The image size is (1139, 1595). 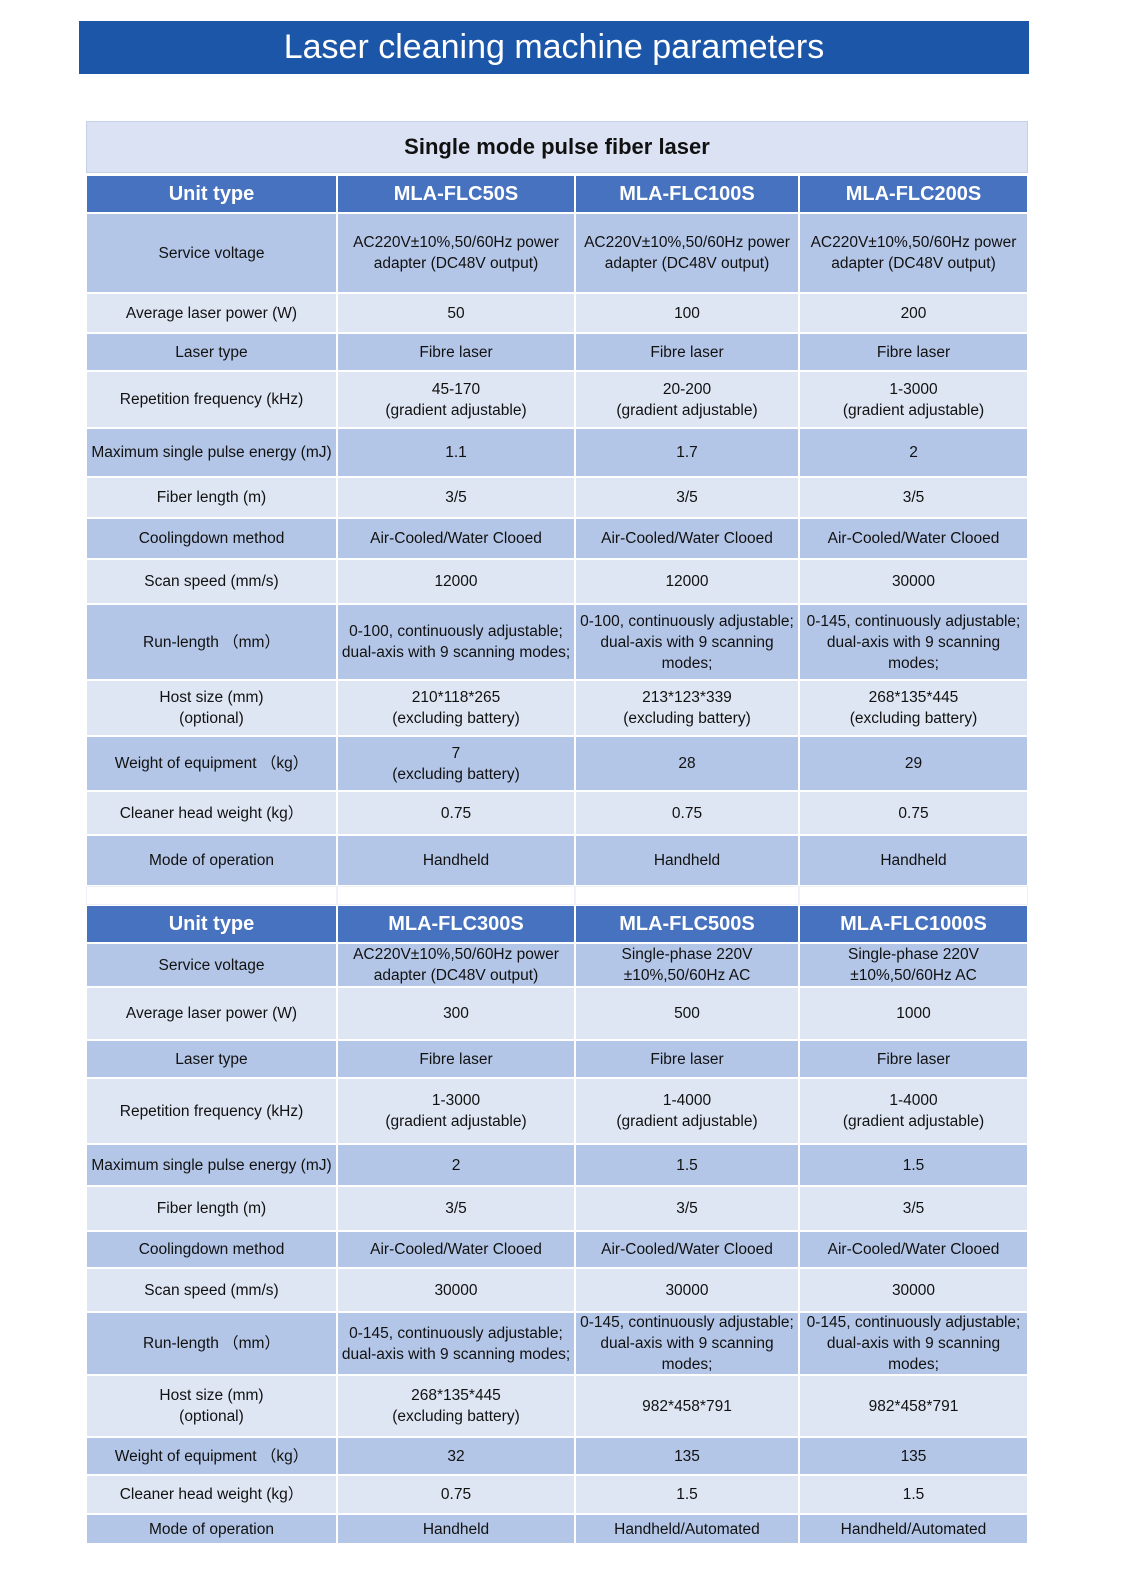 I want to click on header-cell: MLA-FLC50S, so click(x=456, y=194).